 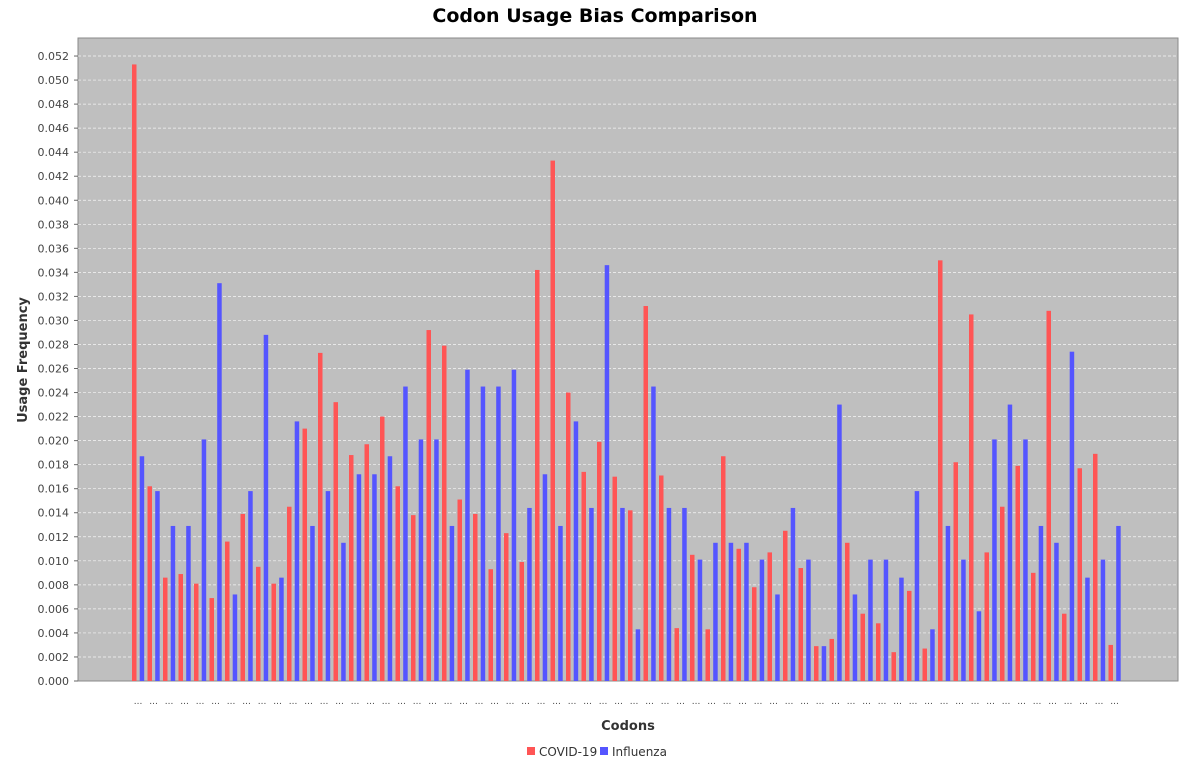 What do you see at coordinates (54, 128) in the screenshot?
I see `y-tick-label: 0.046` at bounding box center [54, 128].